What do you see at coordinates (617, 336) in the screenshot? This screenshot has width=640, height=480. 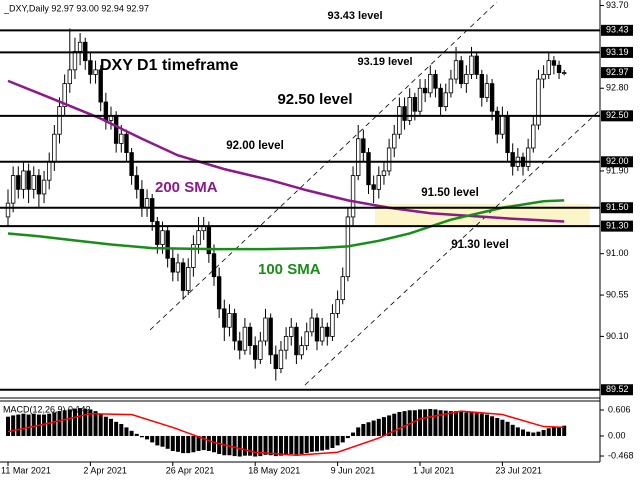 I see `y-tick-label: 90.10` at bounding box center [617, 336].